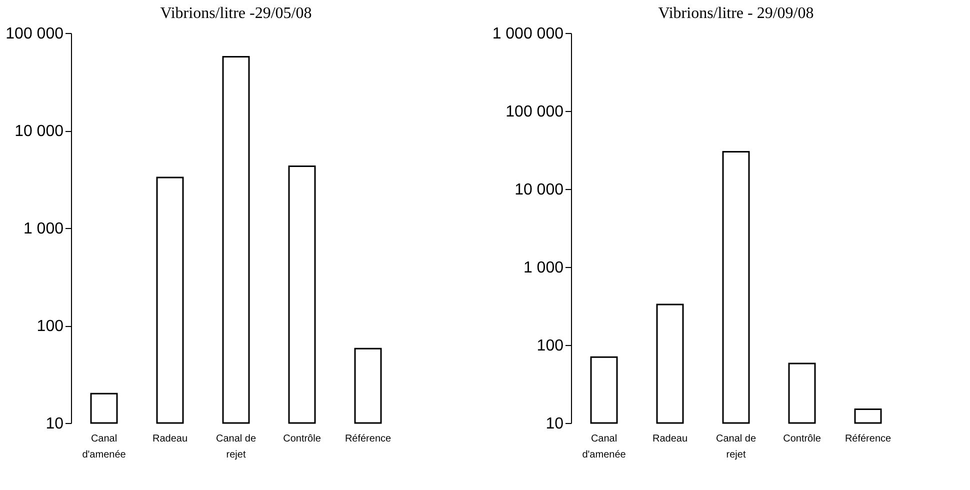 The height and width of the screenshot is (490, 970). What do you see at coordinates (236, 13) in the screenshot?
I see `chart-title: Vibrions/litre -29/05/08` at bounding box center [236, 13].